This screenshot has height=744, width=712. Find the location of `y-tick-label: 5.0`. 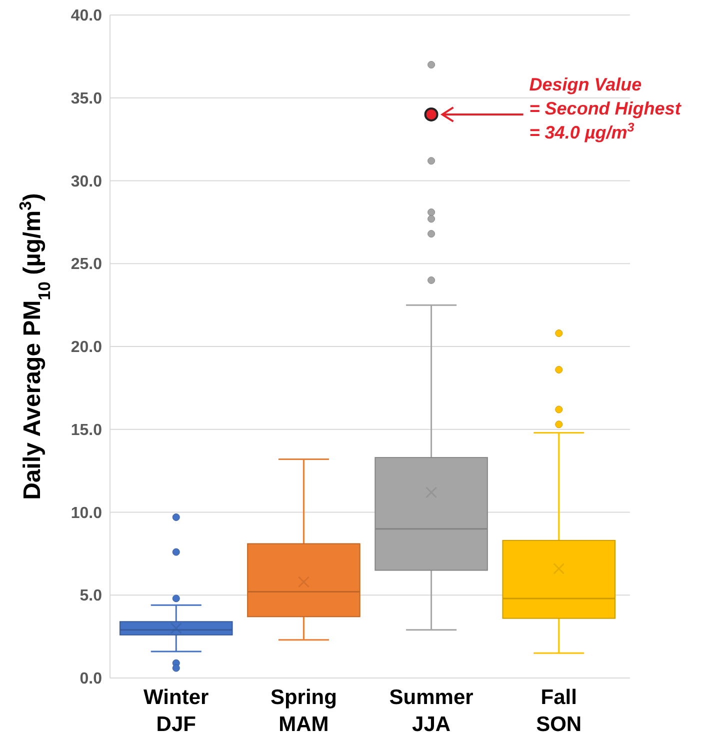

y-tick-label: 5.0 is located at coordinates (91, 596).